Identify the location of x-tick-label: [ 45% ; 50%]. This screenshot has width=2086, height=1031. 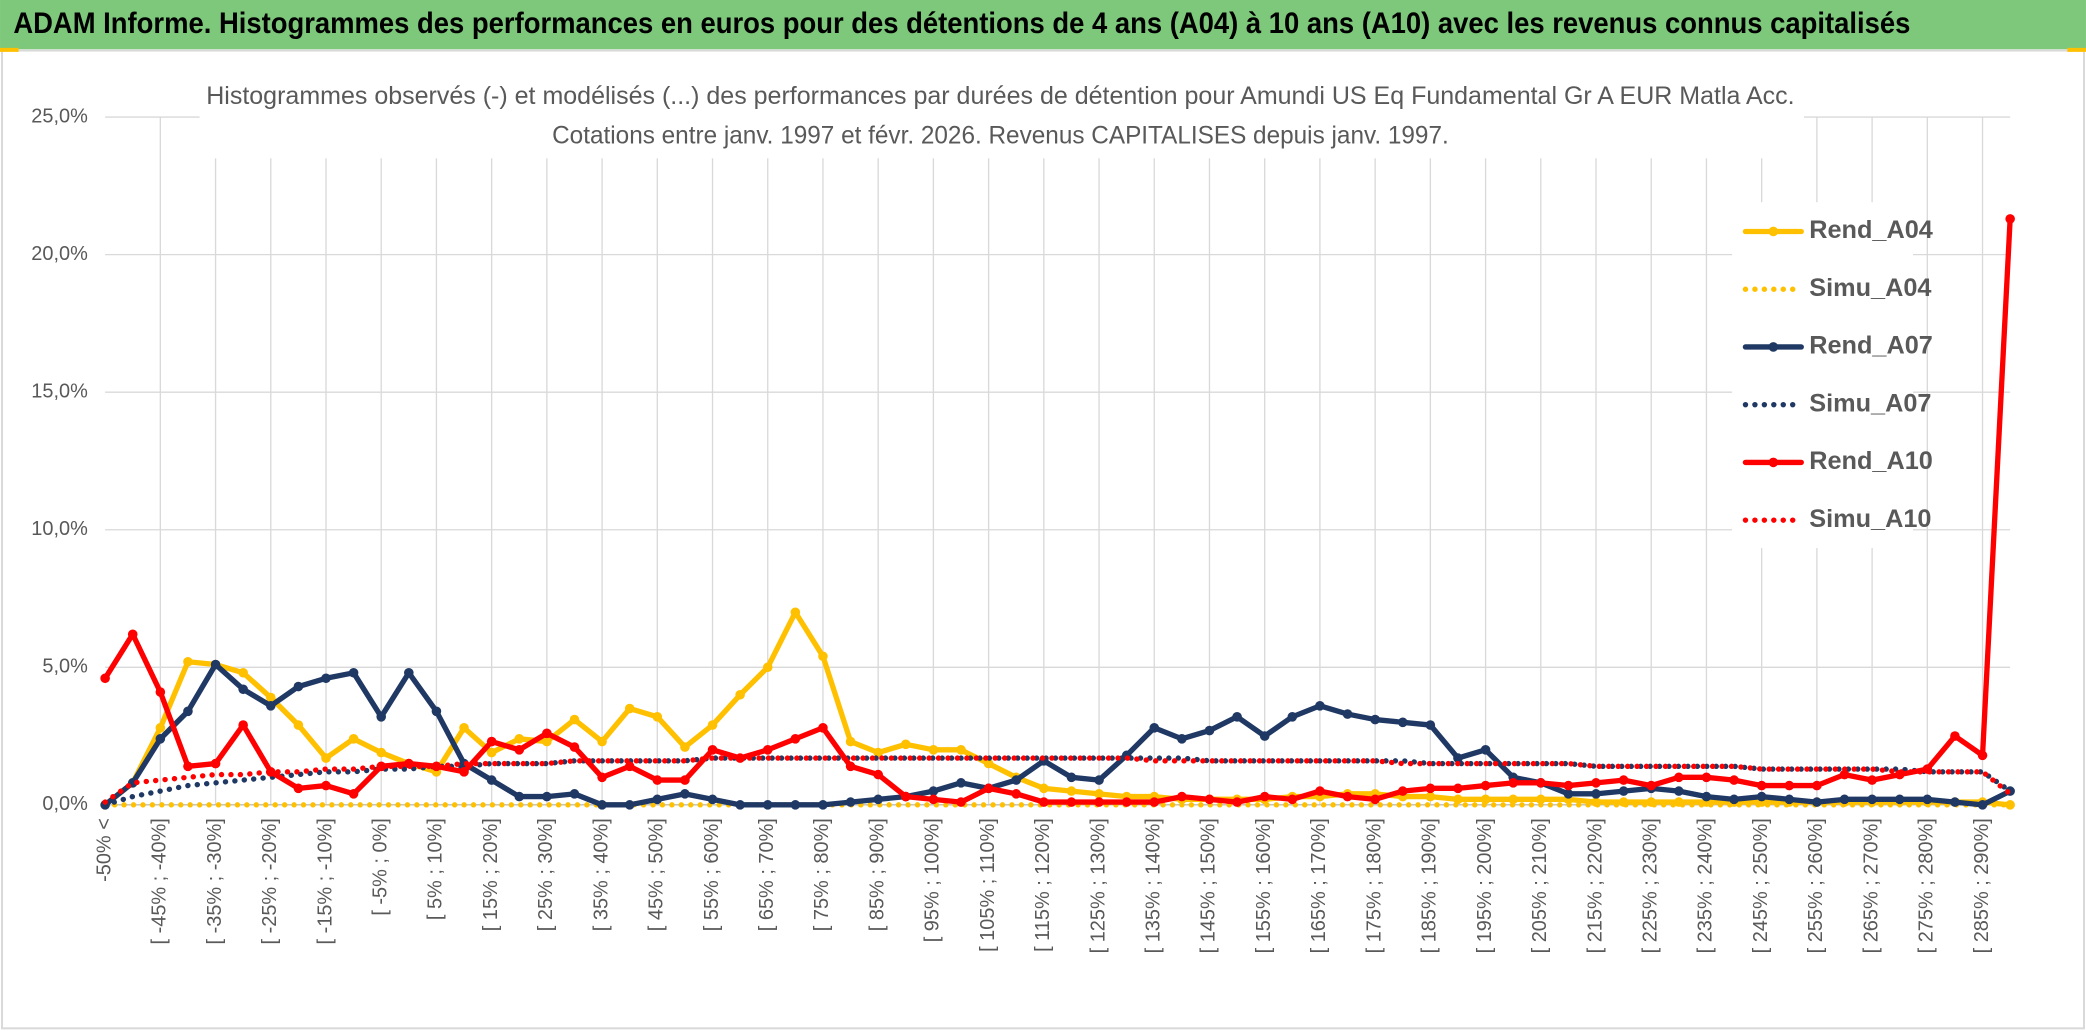
(657, 874).